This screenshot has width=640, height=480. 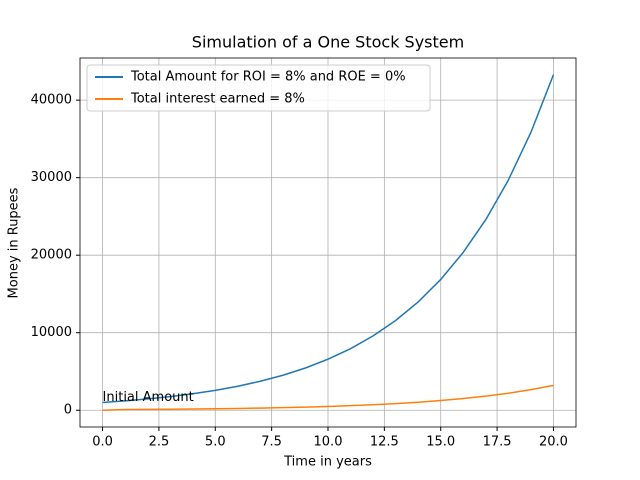 I want to click on x-tick-label: 17.5, so click(x=497, y=442).